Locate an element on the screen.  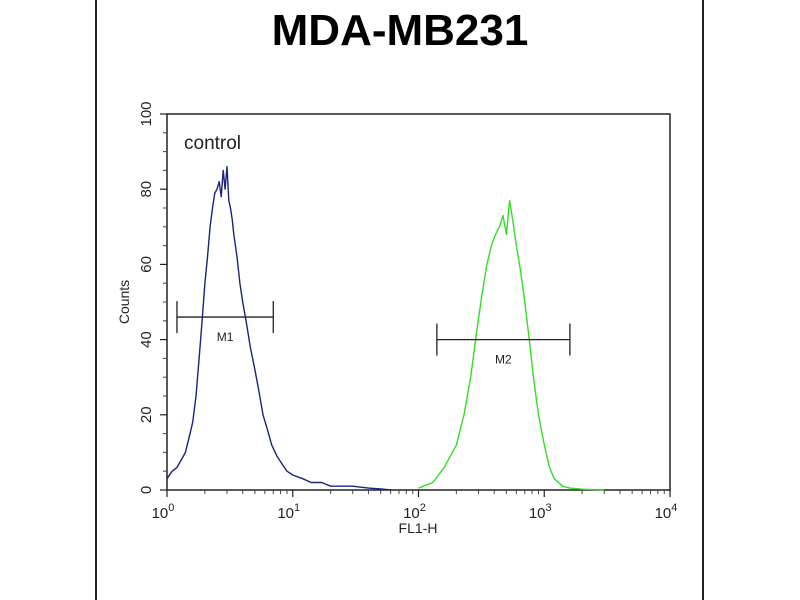
gate-label: M1 is located at coordinates (225, 337).